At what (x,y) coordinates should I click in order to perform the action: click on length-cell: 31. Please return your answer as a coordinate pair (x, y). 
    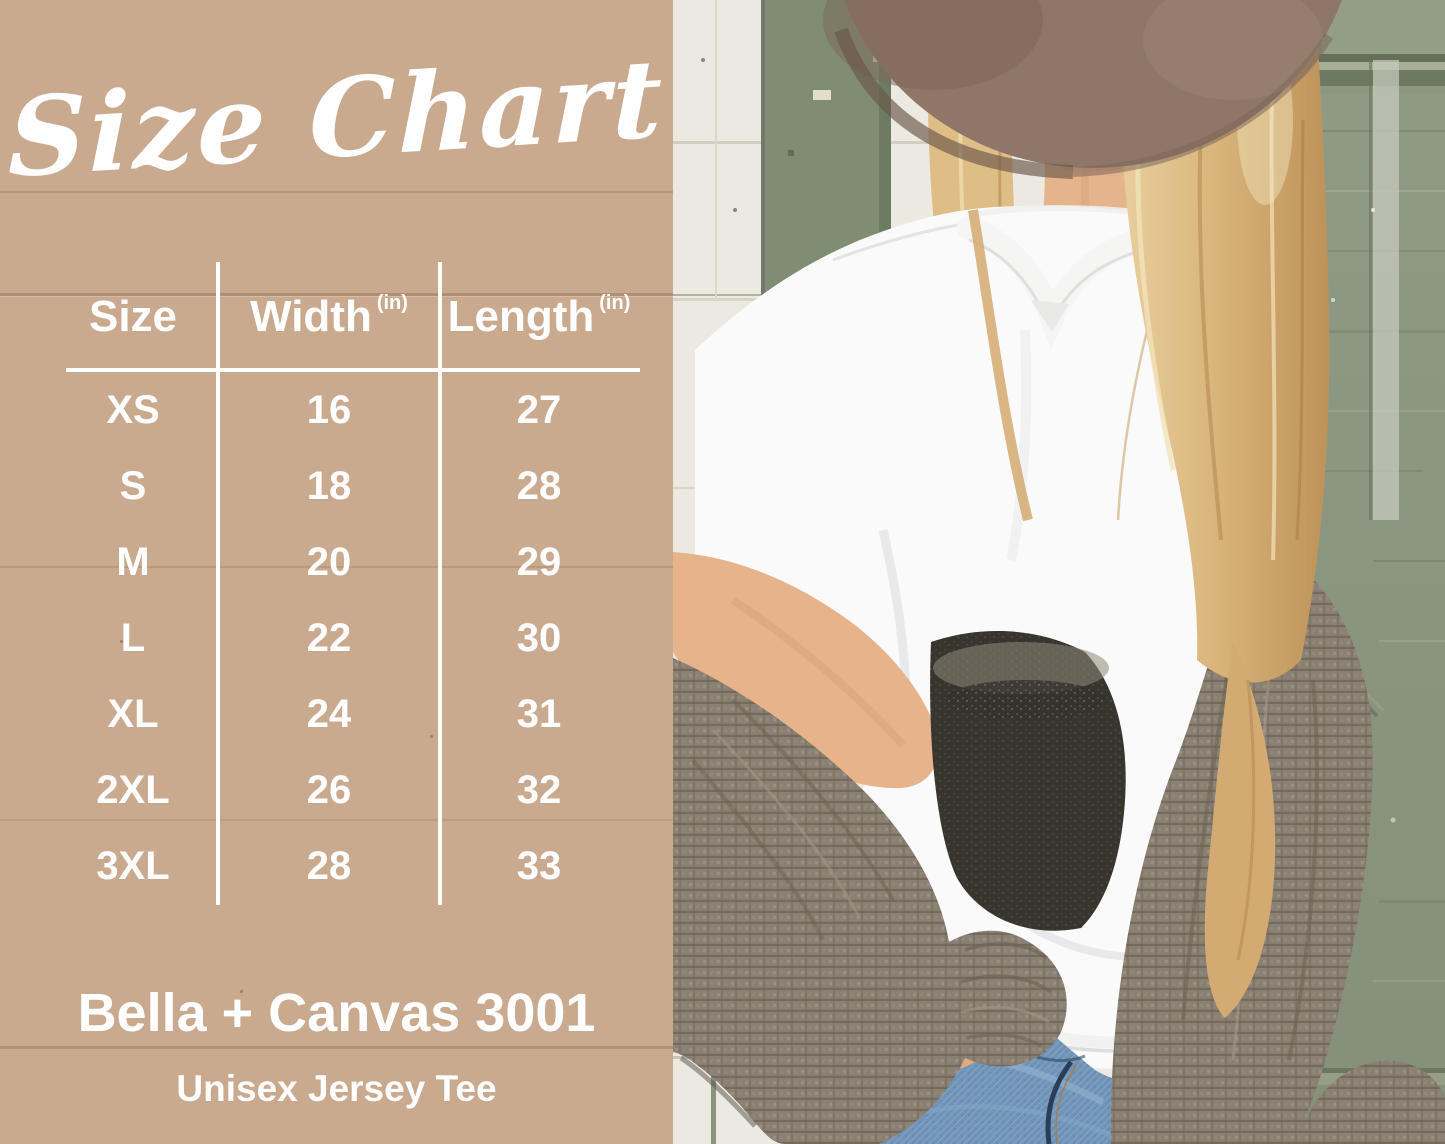
    Looking at the image, I should click on (539, 713).